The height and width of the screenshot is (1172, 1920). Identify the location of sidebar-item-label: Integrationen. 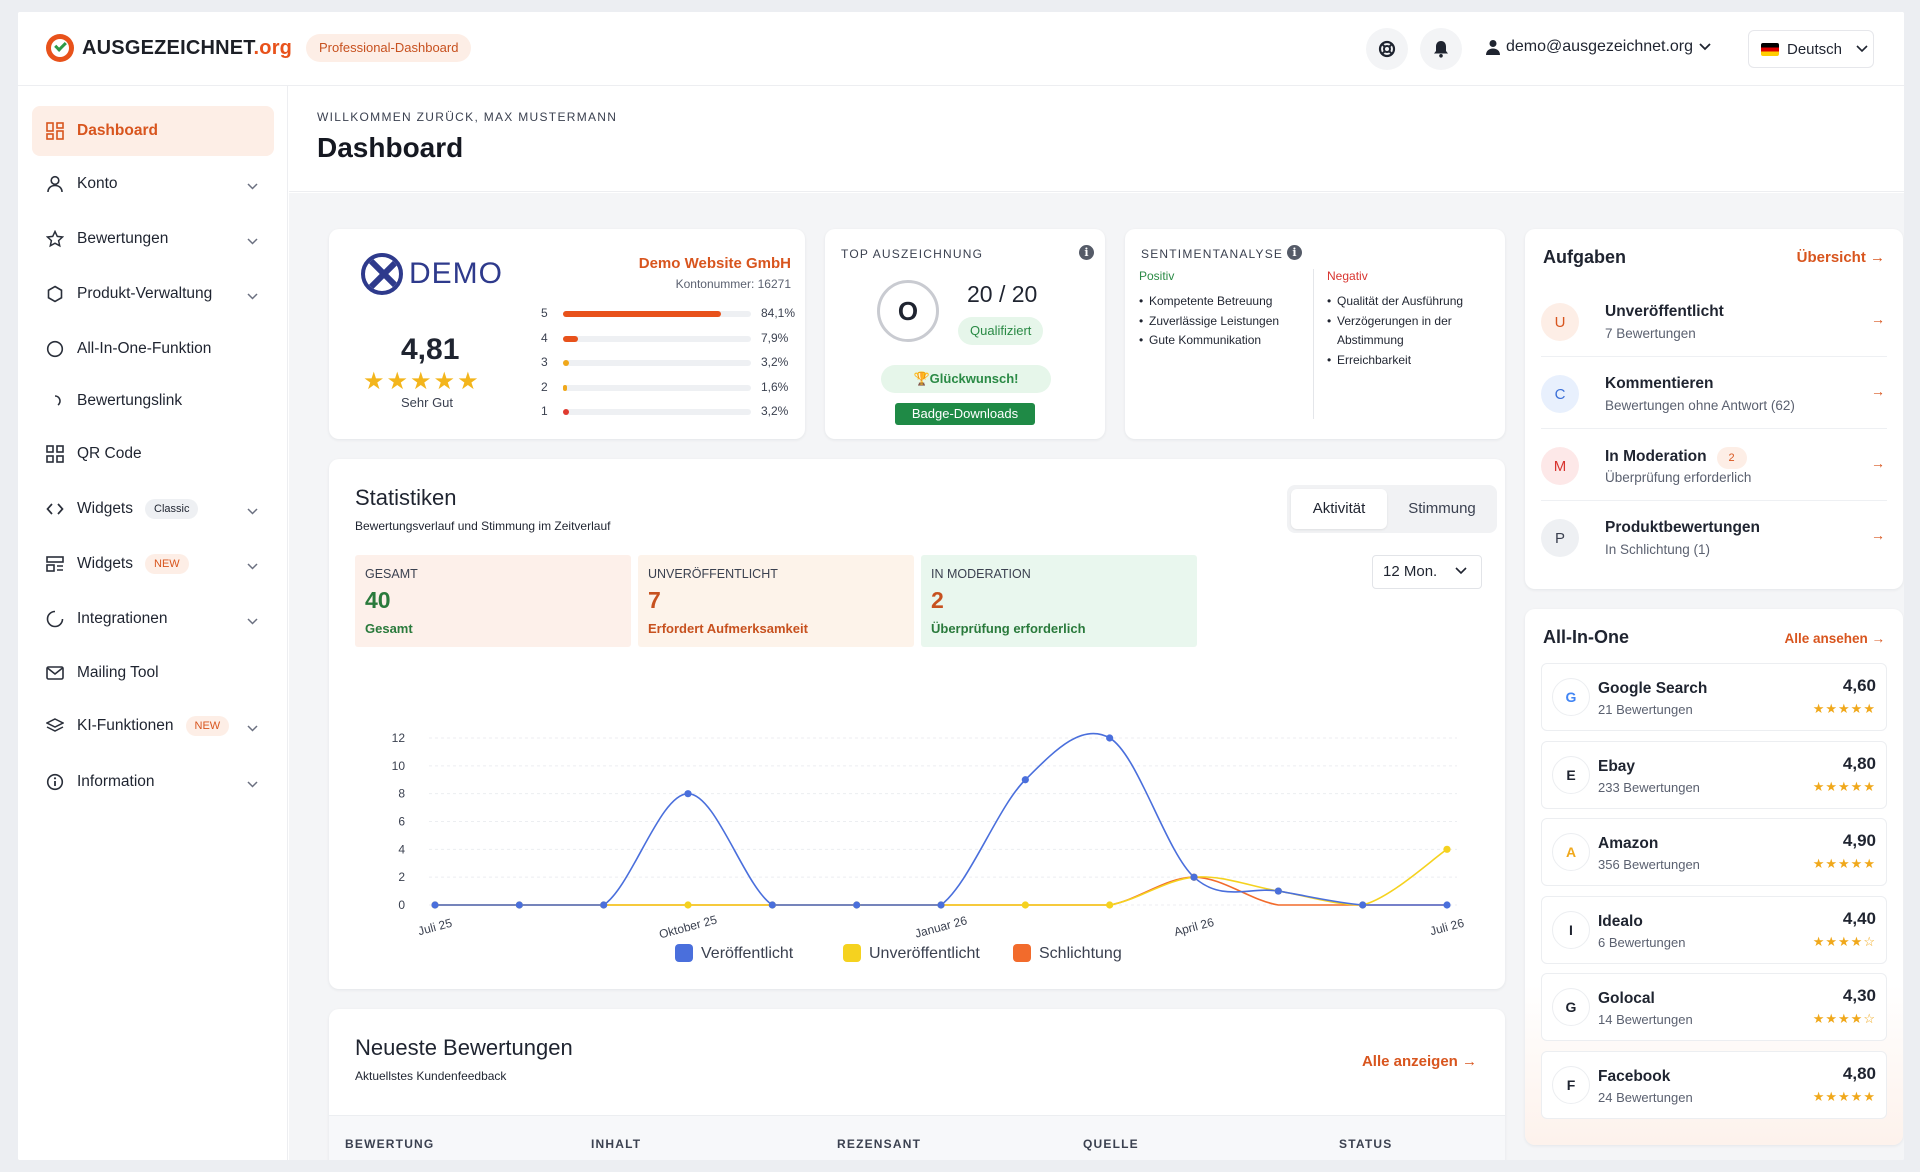
(122, 618).